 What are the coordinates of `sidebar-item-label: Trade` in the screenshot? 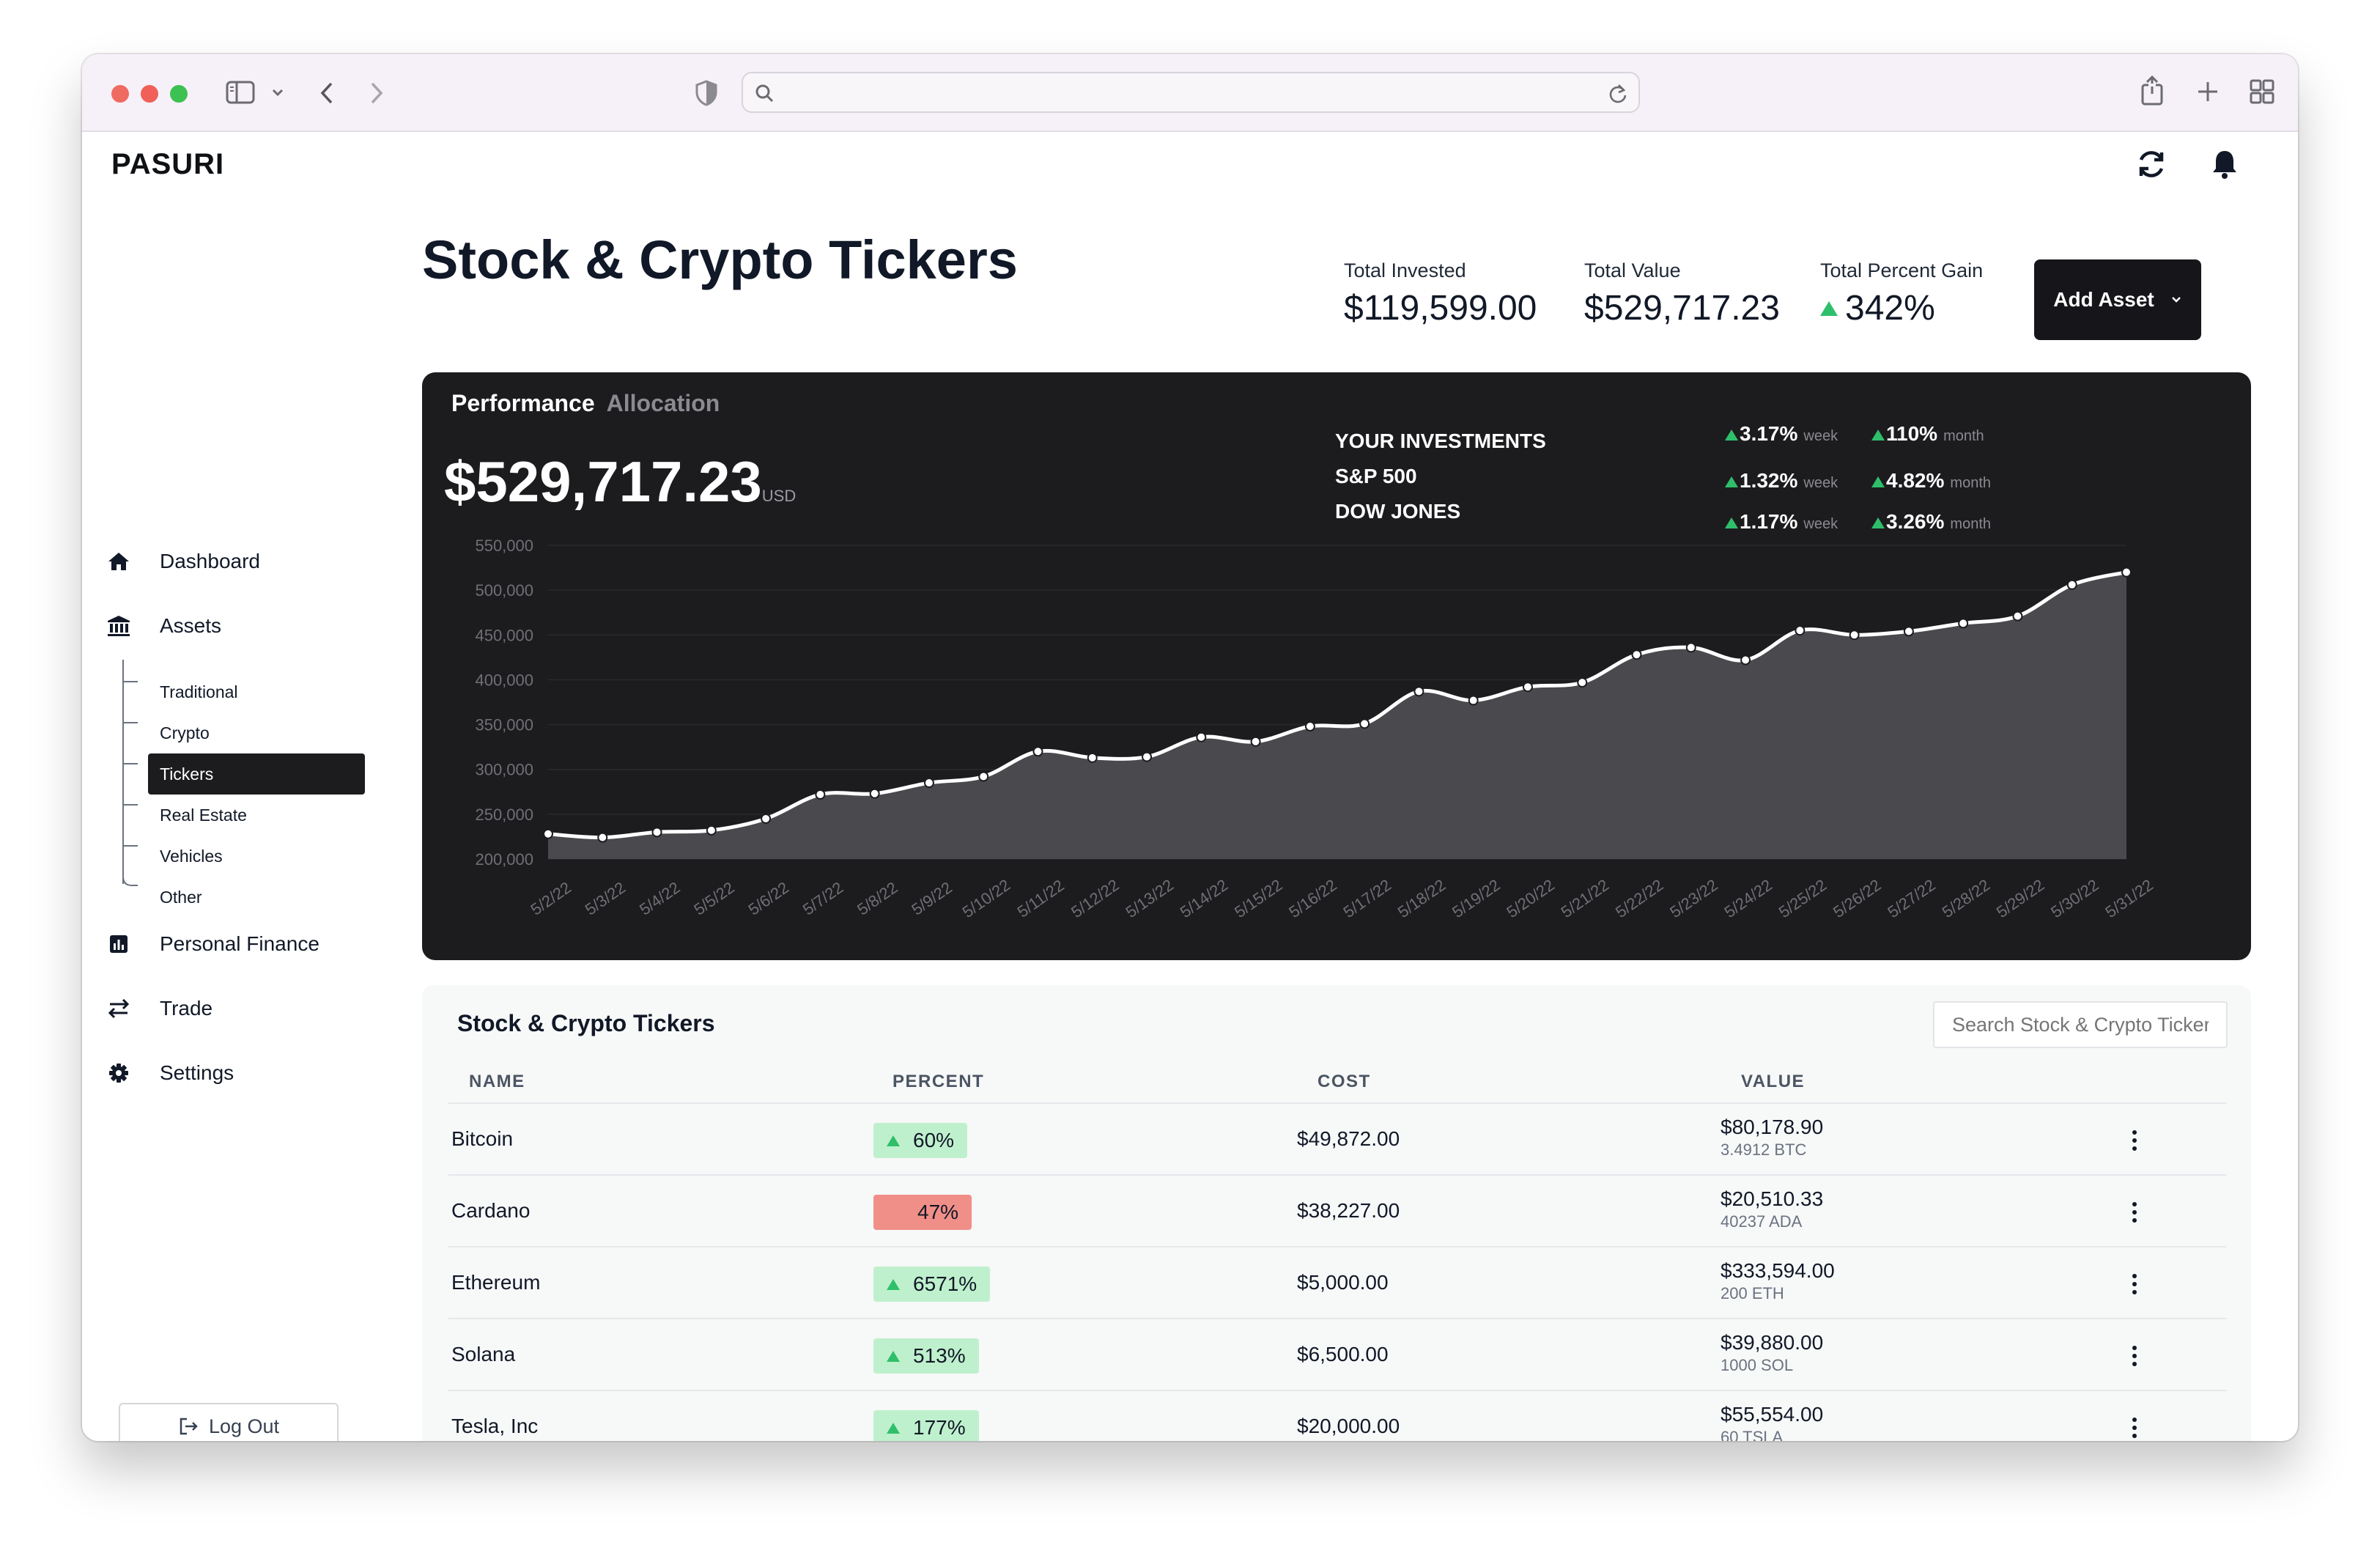 It's located at (186, 1008).